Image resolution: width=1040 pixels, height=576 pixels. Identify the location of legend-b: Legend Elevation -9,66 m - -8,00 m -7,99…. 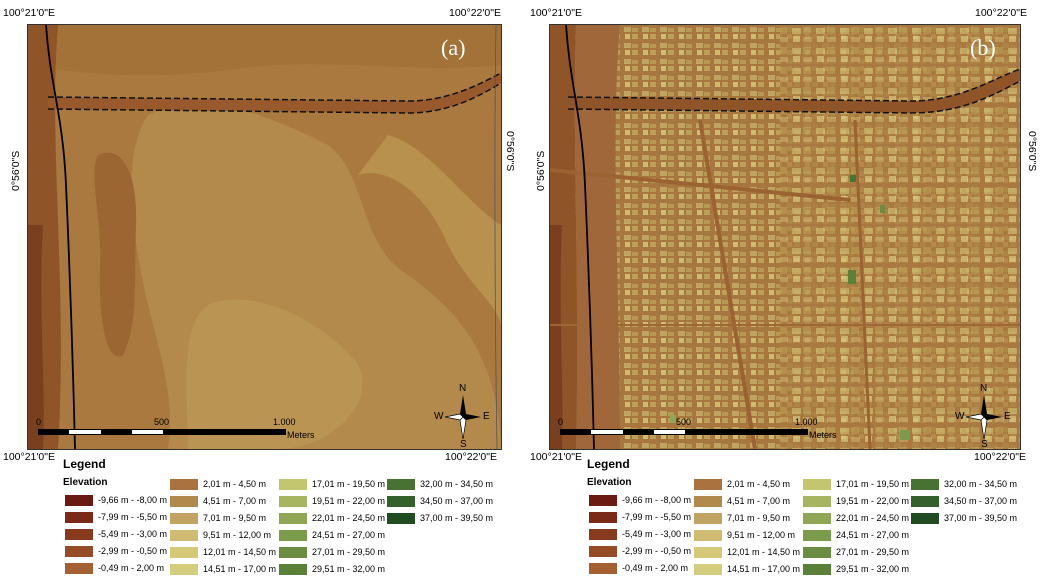
(802, 516).